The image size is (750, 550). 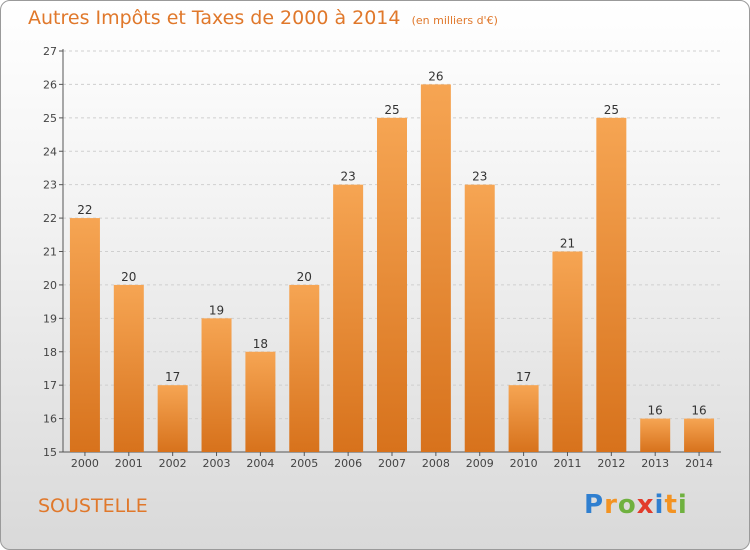 What do you see at coordinates (611, 505) in the screenshot?
I see `logo-letter: r` at bounding box center [611, 505].